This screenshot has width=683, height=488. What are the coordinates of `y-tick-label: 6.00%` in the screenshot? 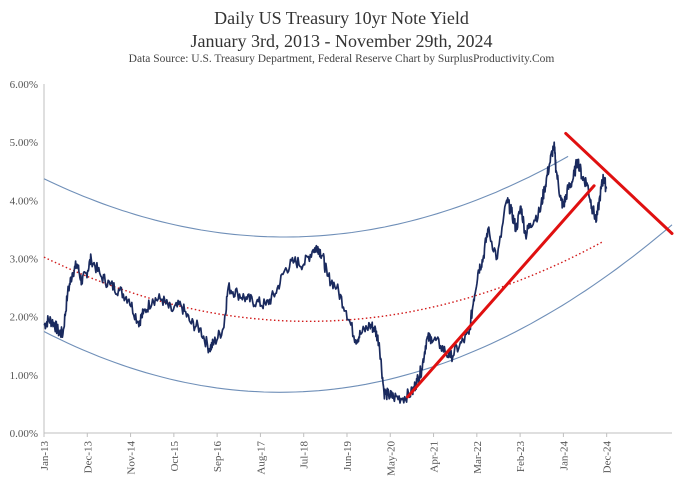 It's located at (24, 85).